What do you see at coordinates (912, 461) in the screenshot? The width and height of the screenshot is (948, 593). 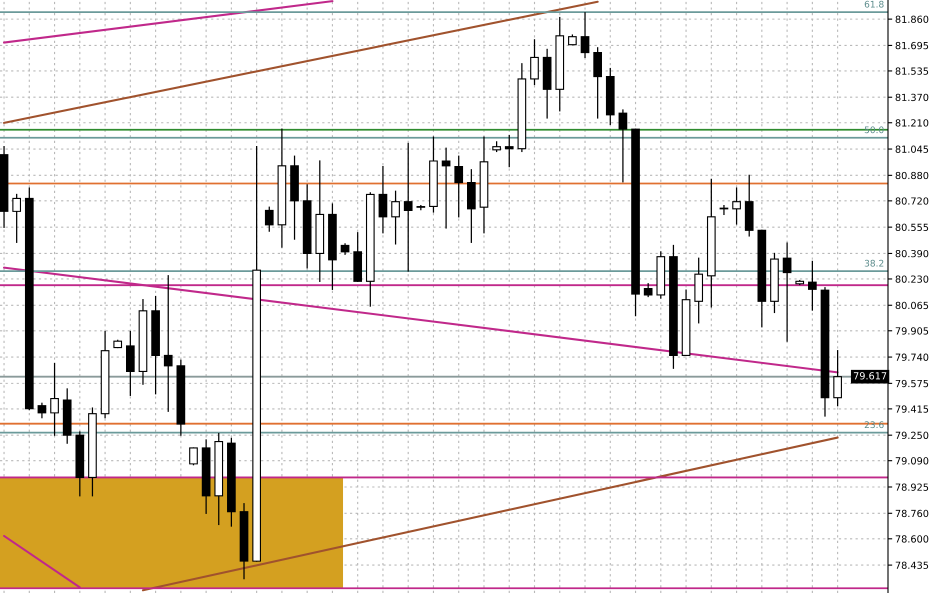 I see `y-tick-label: 79.090` at bounding box center [912, 461].